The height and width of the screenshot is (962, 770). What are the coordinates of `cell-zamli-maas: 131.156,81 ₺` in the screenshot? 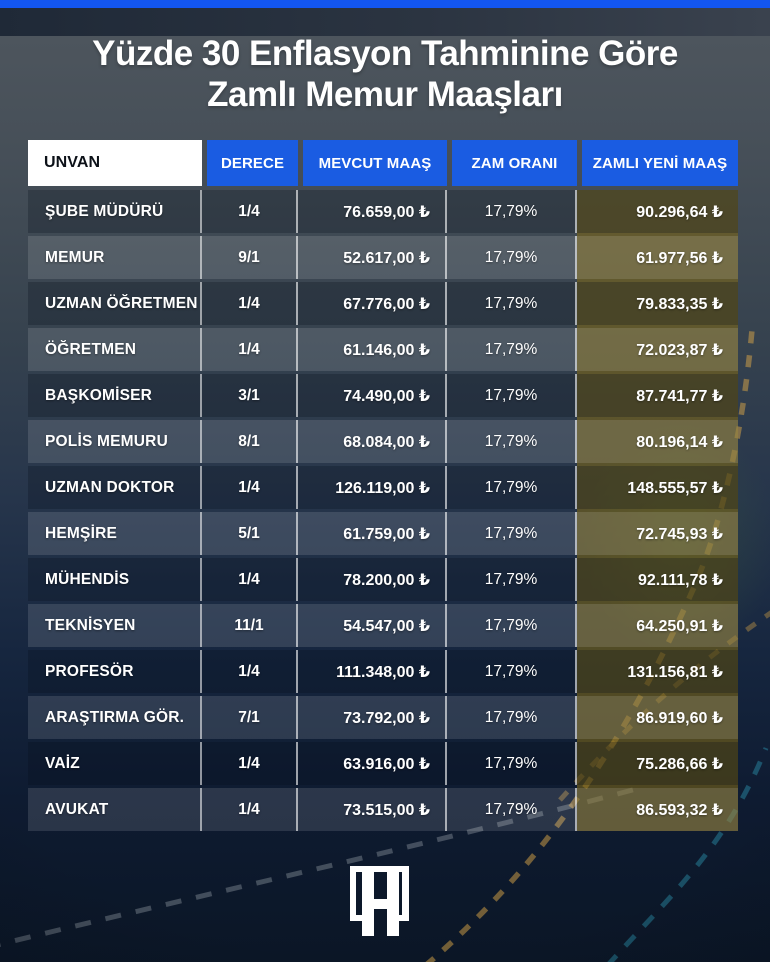 It's located at (675, 672).